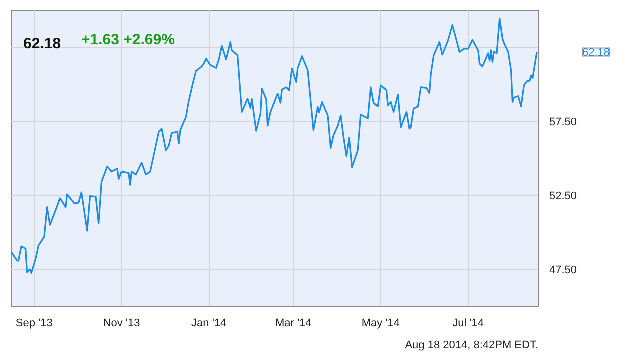 Image resolution: width=635 pixels, height=362 pixels. What do you see at coordinates (128, 40) in the screenshot?
I see `text: +1.63 +2.69%` at bounding box center [128, 40].